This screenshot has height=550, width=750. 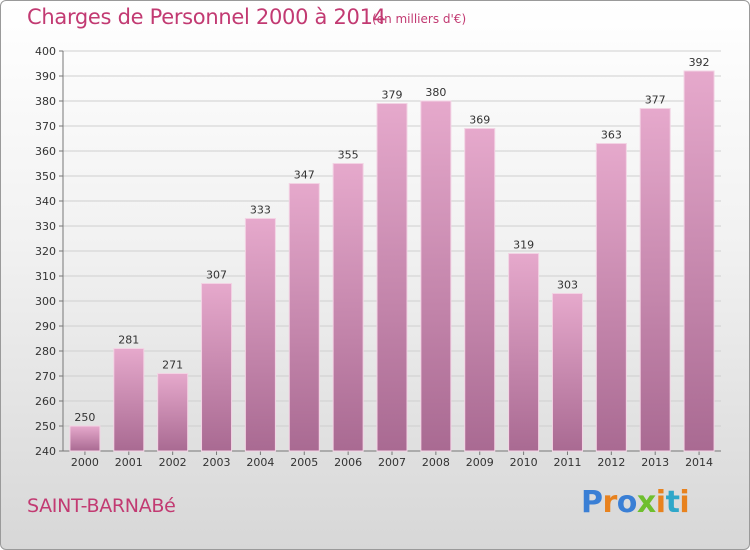 I want to click on logo-letter: r, so click(x=610, y=502).